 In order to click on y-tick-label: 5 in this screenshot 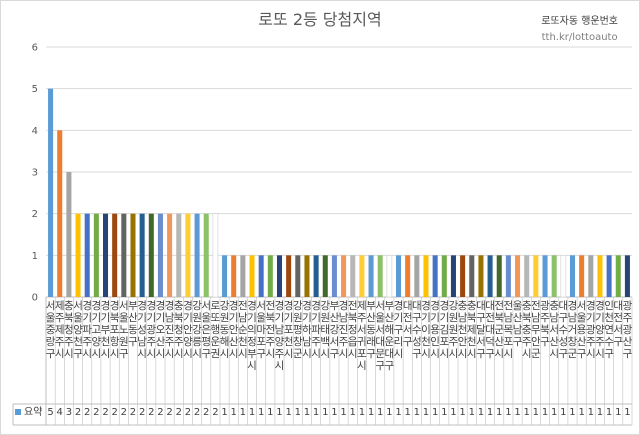, I will do `click(35, 89)`.